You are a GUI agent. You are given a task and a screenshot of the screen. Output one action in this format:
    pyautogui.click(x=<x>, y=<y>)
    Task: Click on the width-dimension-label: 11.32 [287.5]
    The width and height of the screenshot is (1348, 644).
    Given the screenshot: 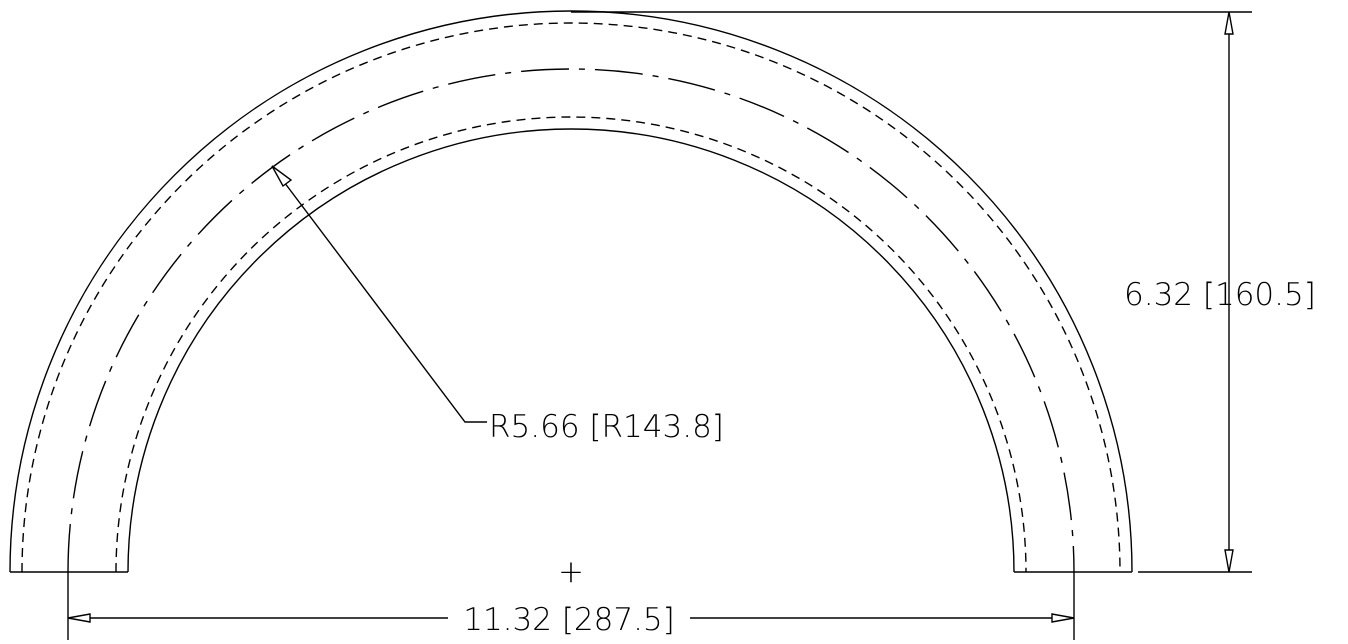 What is the action you would take?
    pyautogui.click(x=569, y=620)
    